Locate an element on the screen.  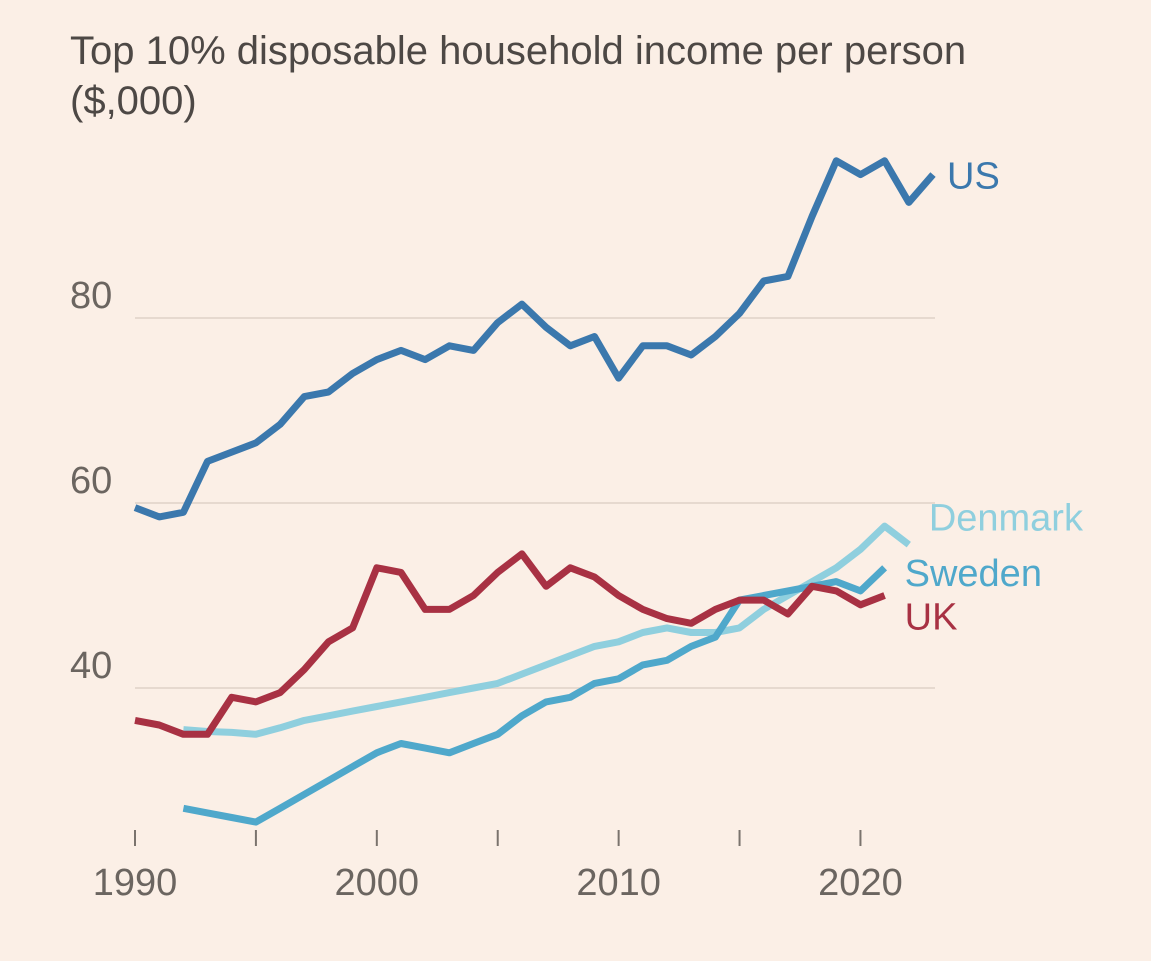
x-tick-label-2010: 2010 is located at coordinates (618, 883).